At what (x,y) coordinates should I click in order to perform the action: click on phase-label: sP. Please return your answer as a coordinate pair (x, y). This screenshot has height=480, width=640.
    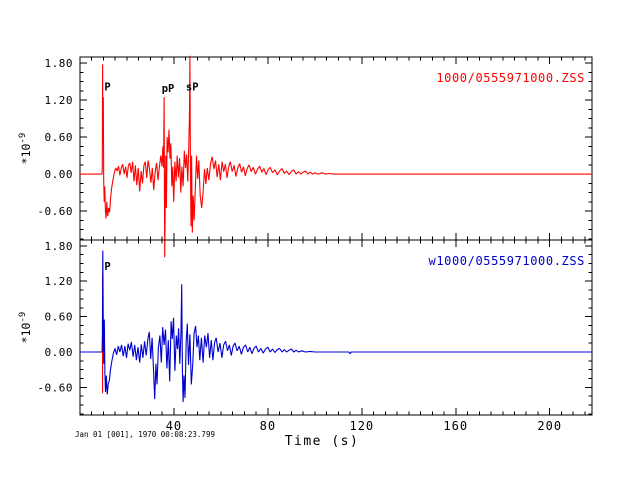
    Looking at the image, I should click on (192, 87).